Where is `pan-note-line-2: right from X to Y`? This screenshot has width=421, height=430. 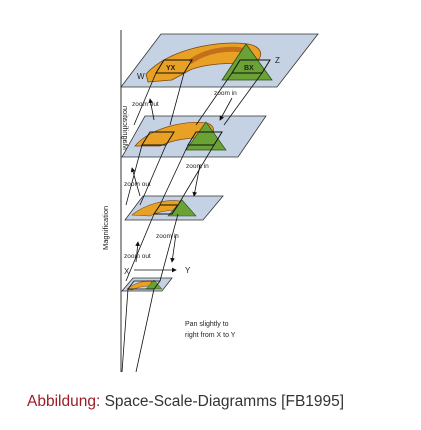
pan-note-line-2: right from X to Y is located at coordinates (210, 335).